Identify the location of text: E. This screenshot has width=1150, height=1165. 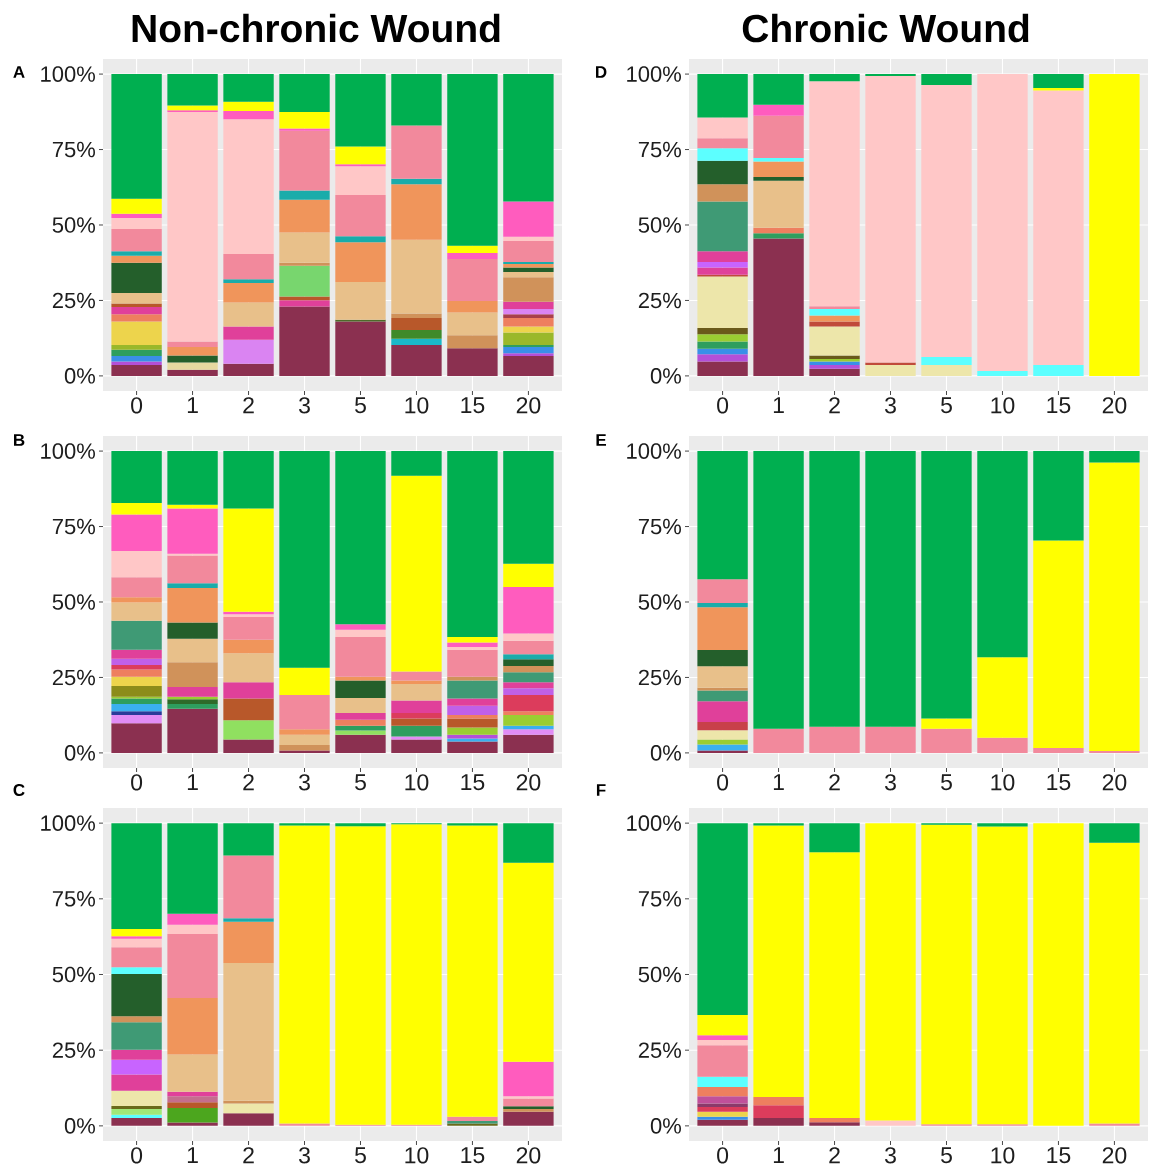
(601, 440).